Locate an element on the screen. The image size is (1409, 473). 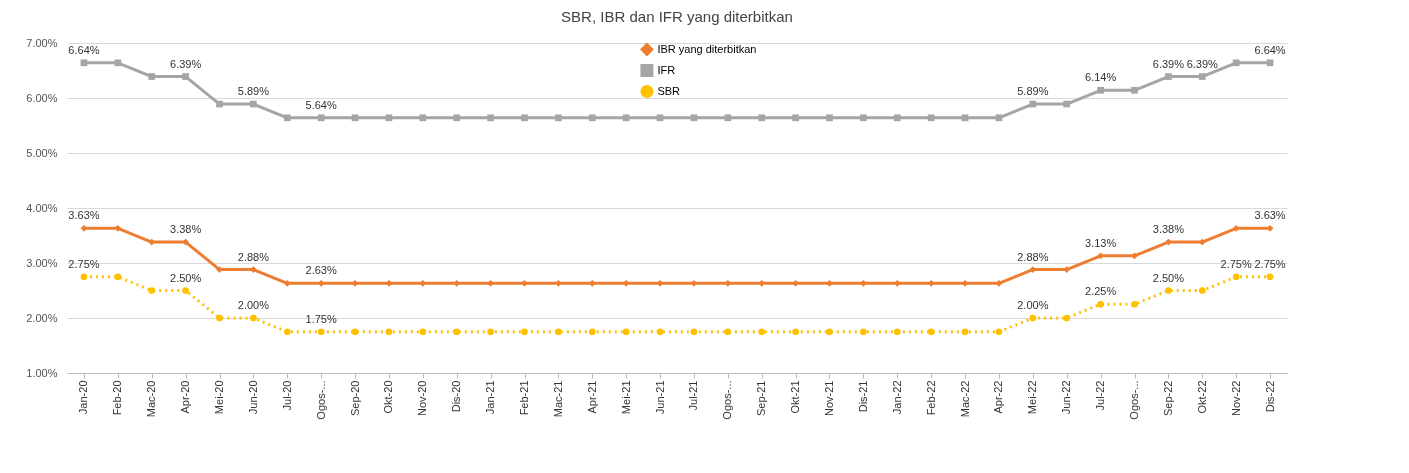
legend-label: SBR is located at coordinates (669, 90).